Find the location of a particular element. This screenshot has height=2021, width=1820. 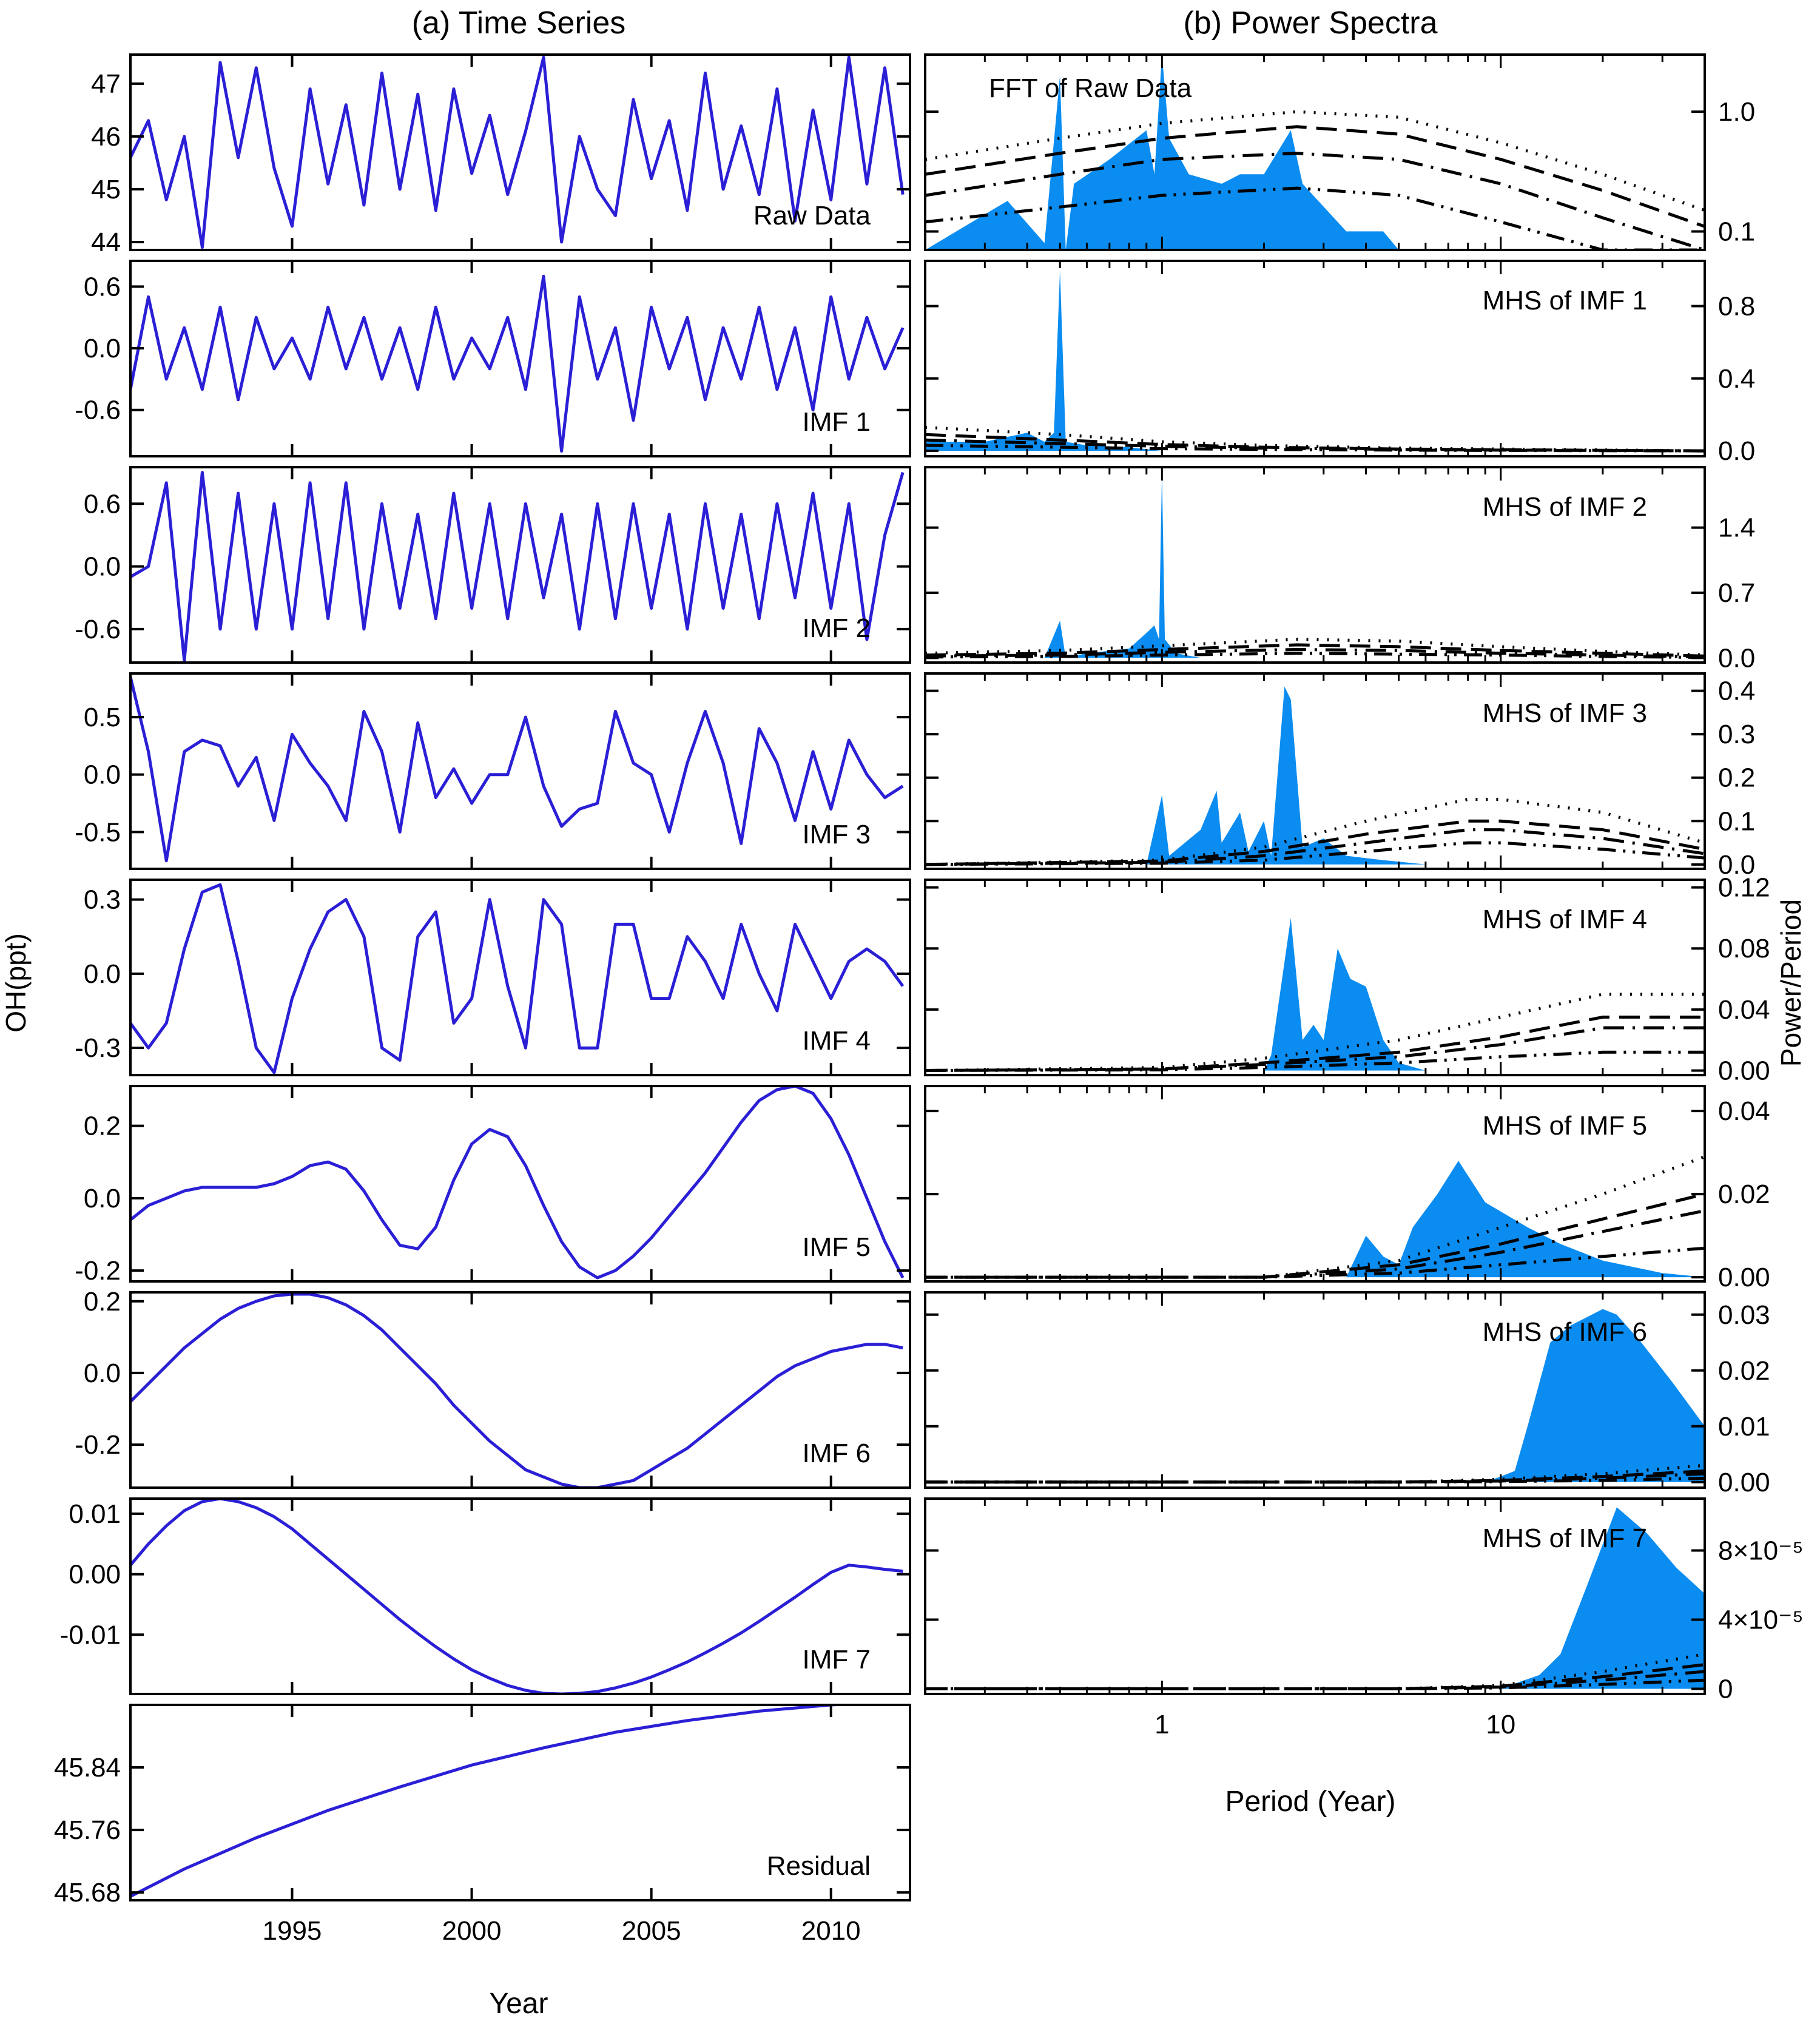

x-tick-label: 2010 is located at coordinates (831, 1931).